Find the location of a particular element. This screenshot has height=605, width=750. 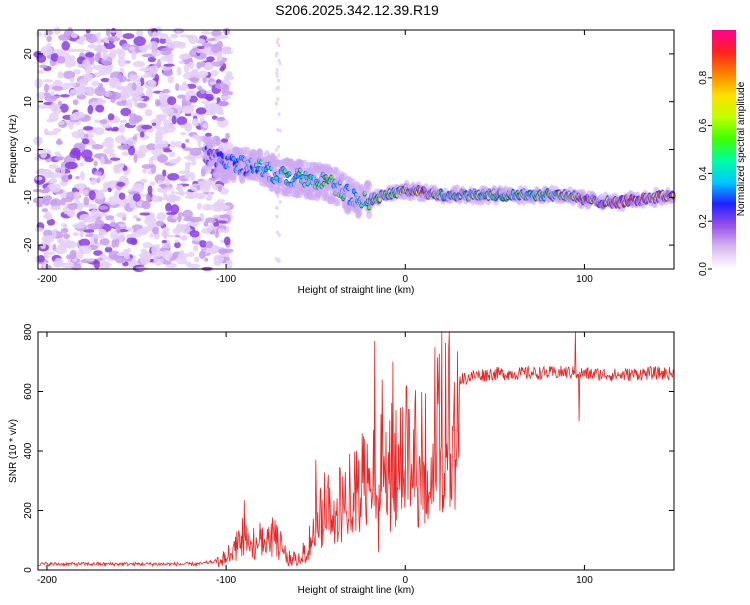

colorbar-tick-label: 0.6 is located at coordinates (703, 125).